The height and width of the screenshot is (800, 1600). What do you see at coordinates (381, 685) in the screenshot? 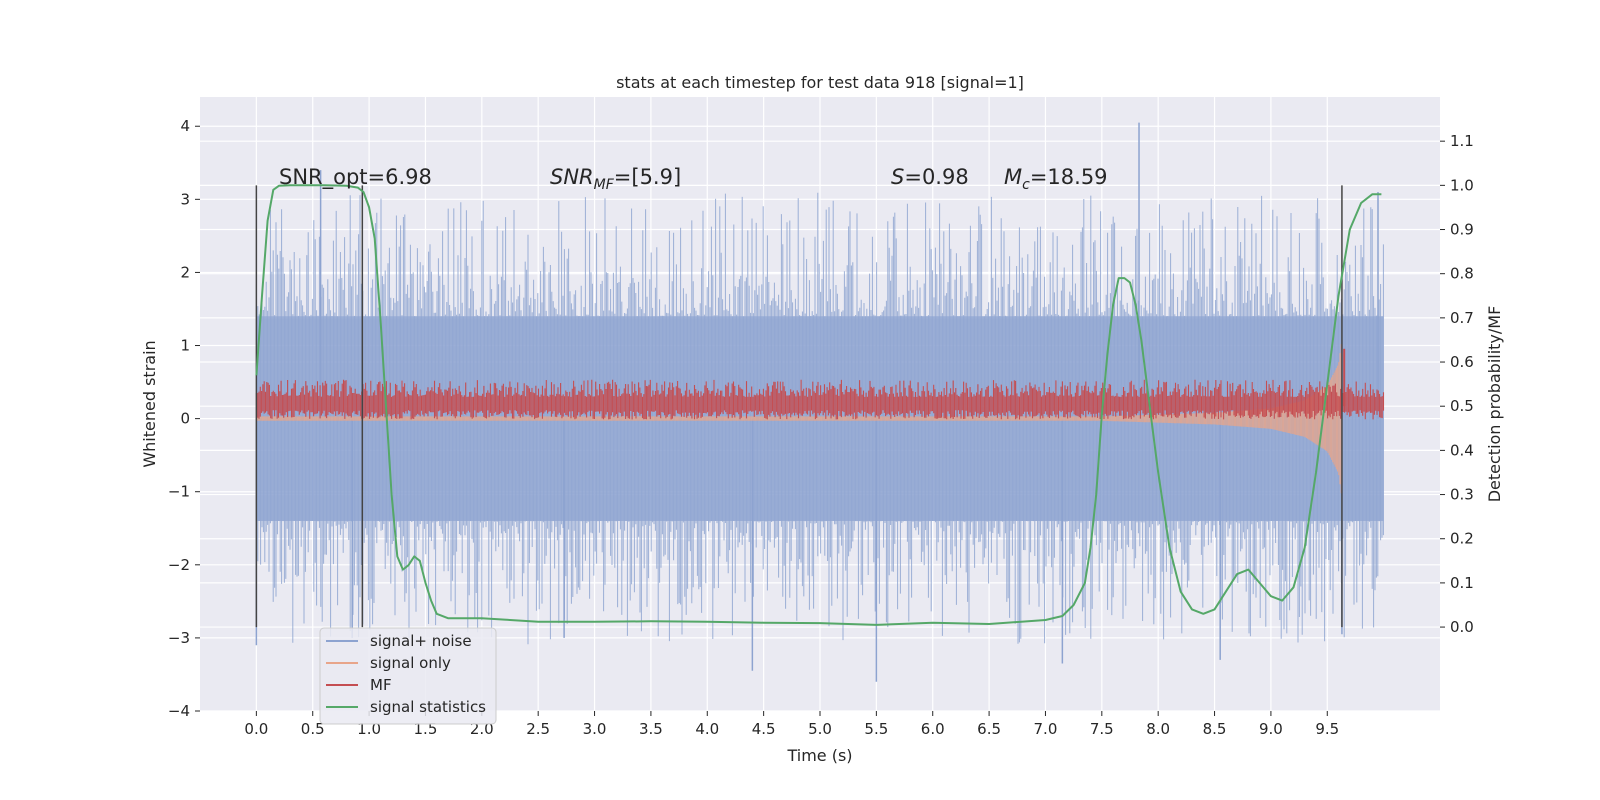
I see `legend-label-mf: MF` at bounding box center [381, 685].